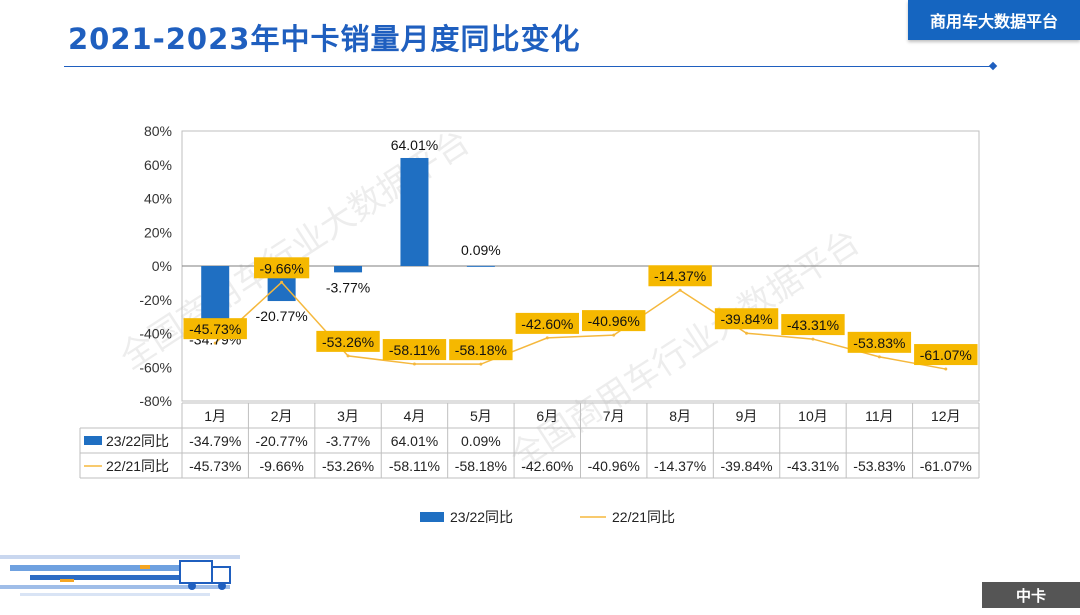  I want to click on table-cell: -61.07%, so click(946, 466).